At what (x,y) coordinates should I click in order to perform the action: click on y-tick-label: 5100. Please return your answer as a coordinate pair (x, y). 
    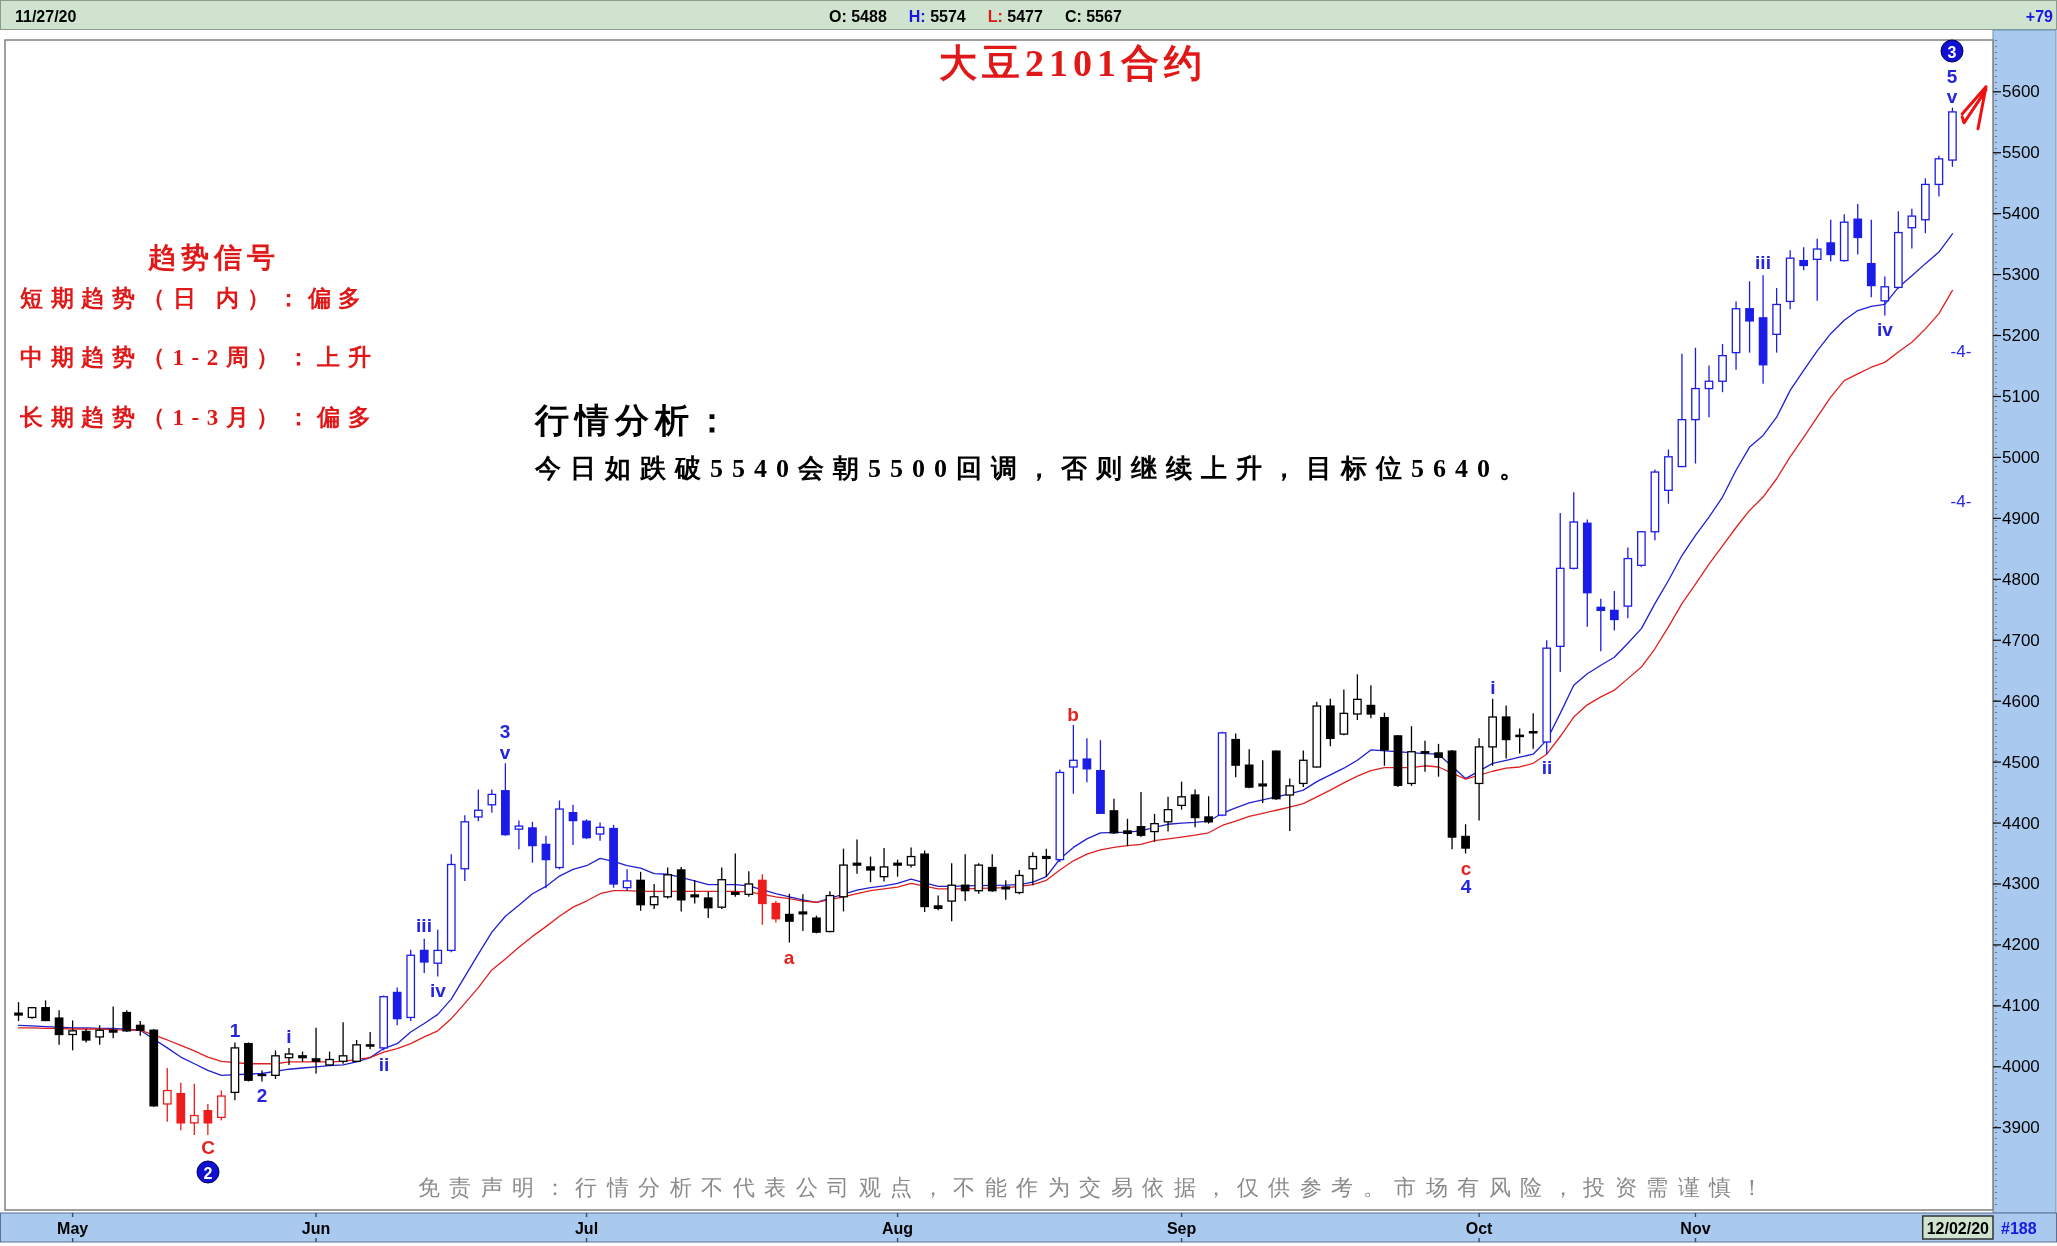
    Looking at the image, I should click on (2021, 396).